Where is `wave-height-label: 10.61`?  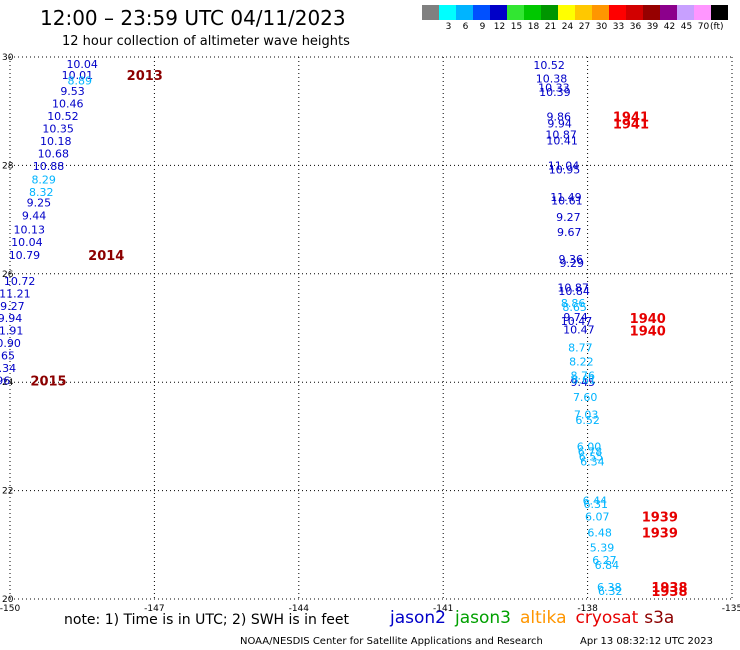
wave-height-label: 10.61 is located at coordinates (567, 201).